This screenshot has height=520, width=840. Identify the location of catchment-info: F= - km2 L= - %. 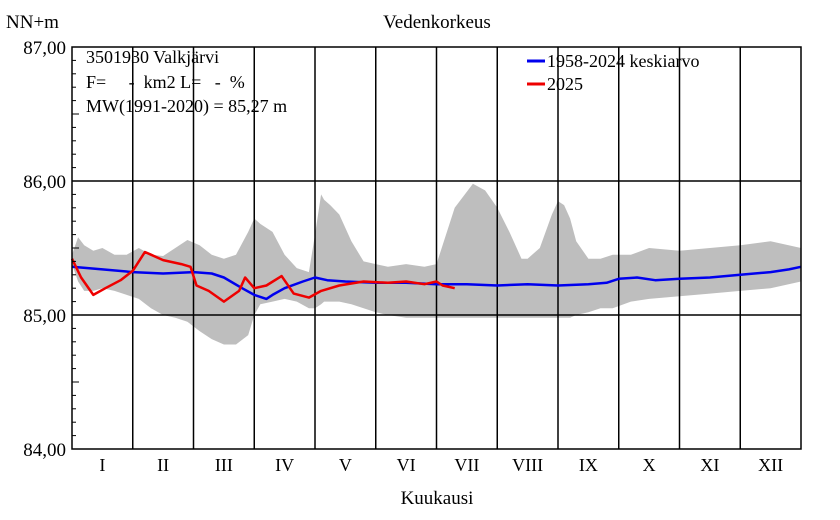
(165, 82).